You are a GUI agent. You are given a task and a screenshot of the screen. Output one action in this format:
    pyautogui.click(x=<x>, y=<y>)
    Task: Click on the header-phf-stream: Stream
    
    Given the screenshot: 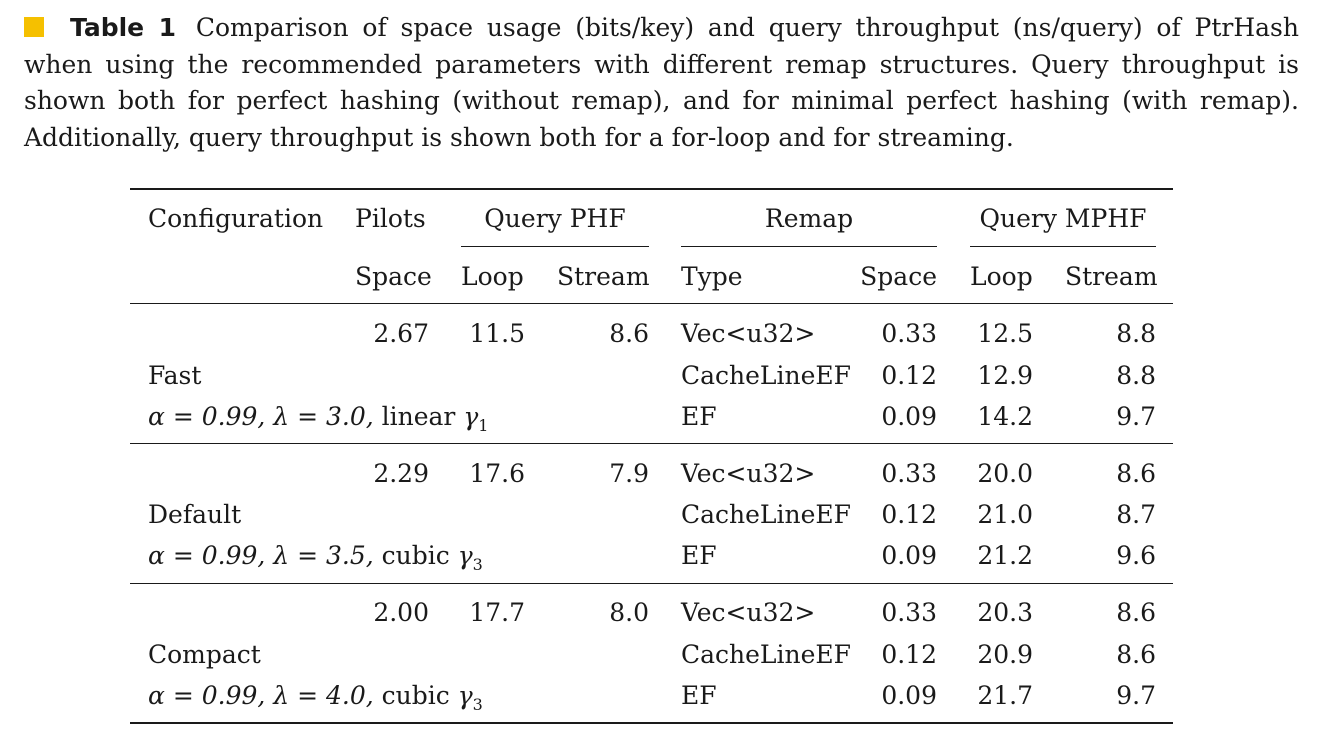 What is the action you would take?
    pyautogui.click(x=603, y=276)
    